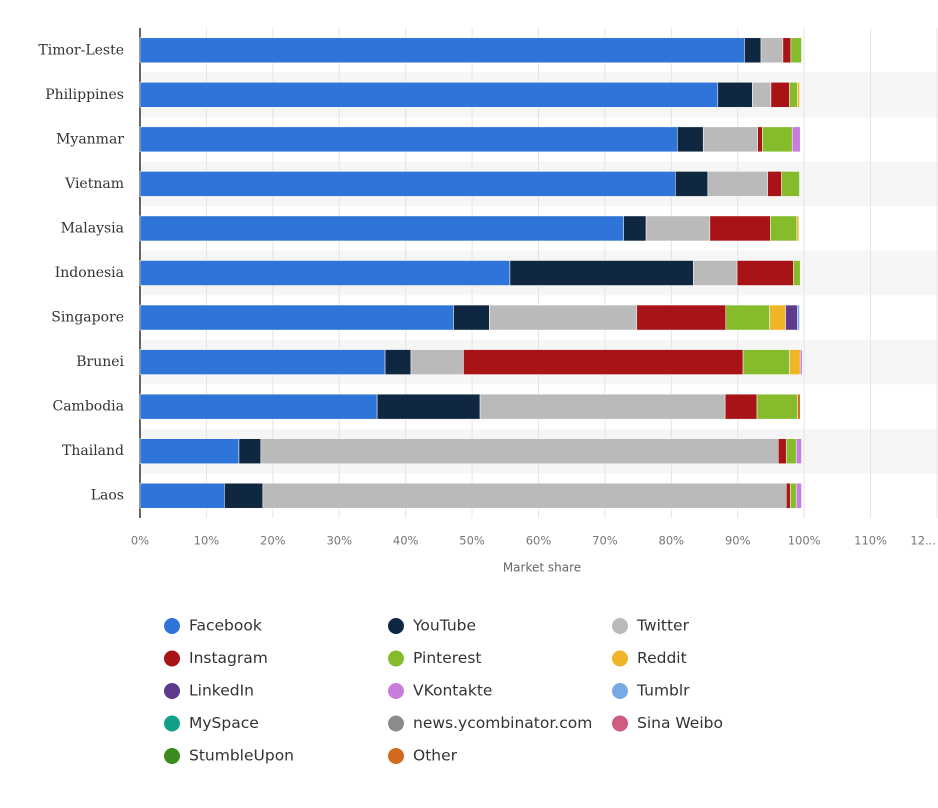 The height and width of the screenshot is (808, 938). I want to click on legend-label: Twitter, so click(663, 626).